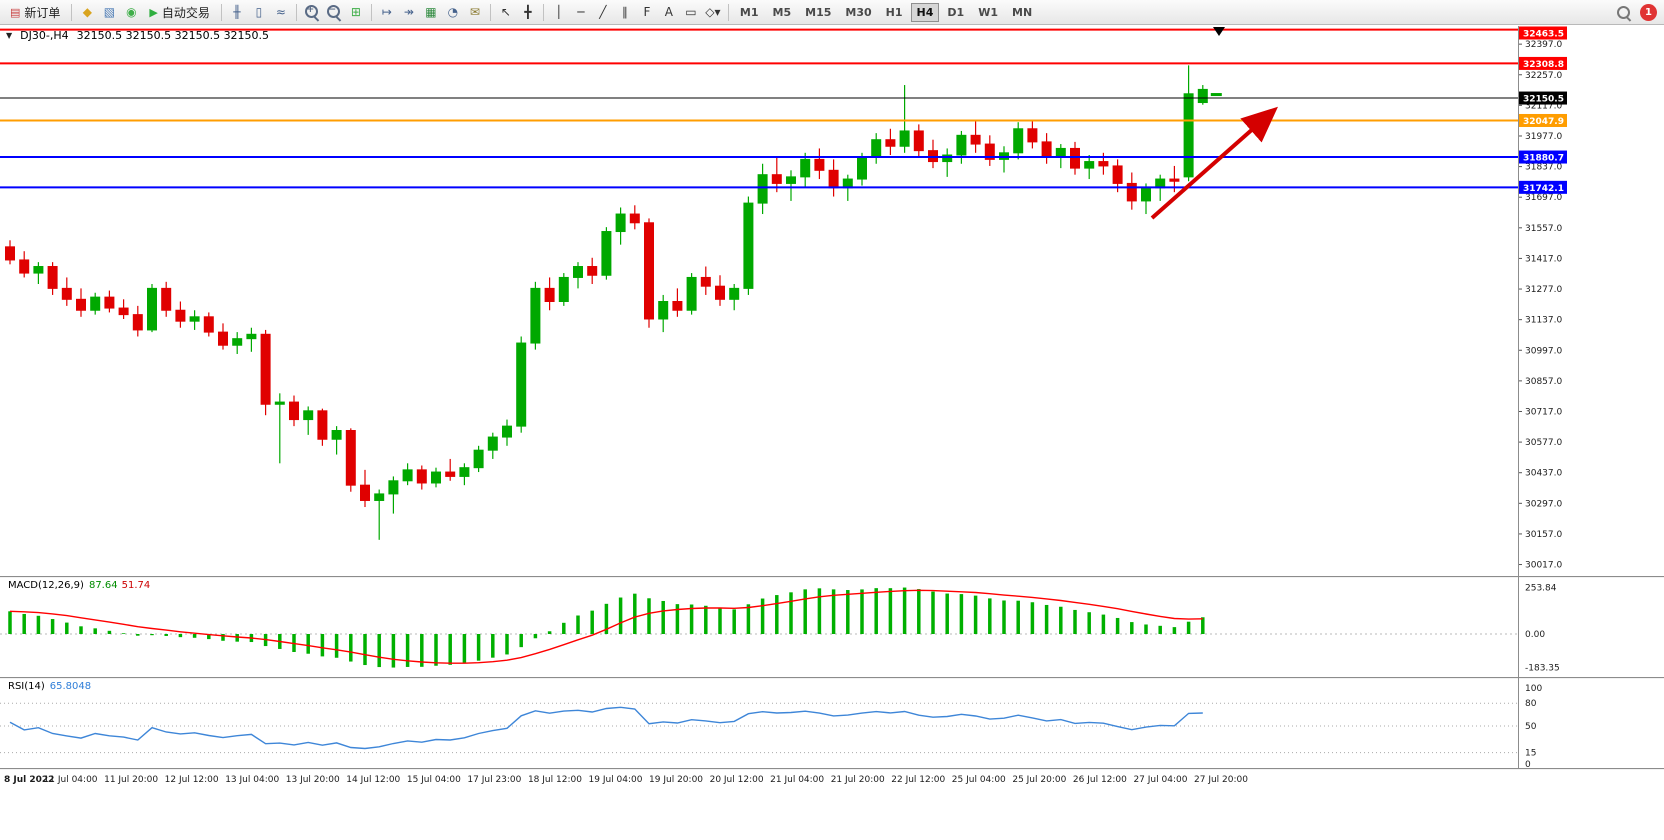 This screenshot has height=840, width=1664. What do you see at coordinates (373, 780) in the screenshot?
I see `time-axis-label: 14 Jul 12:00` at bounding box center [373, 780].